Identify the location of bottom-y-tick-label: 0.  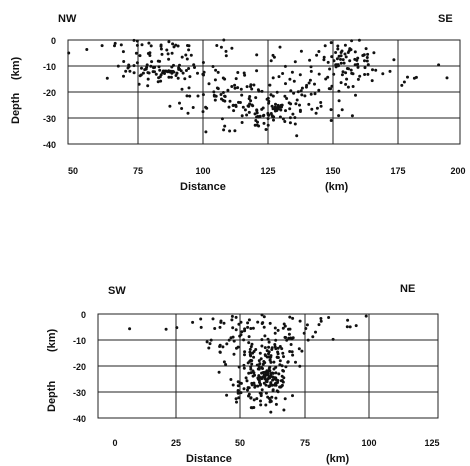
(83, 315).